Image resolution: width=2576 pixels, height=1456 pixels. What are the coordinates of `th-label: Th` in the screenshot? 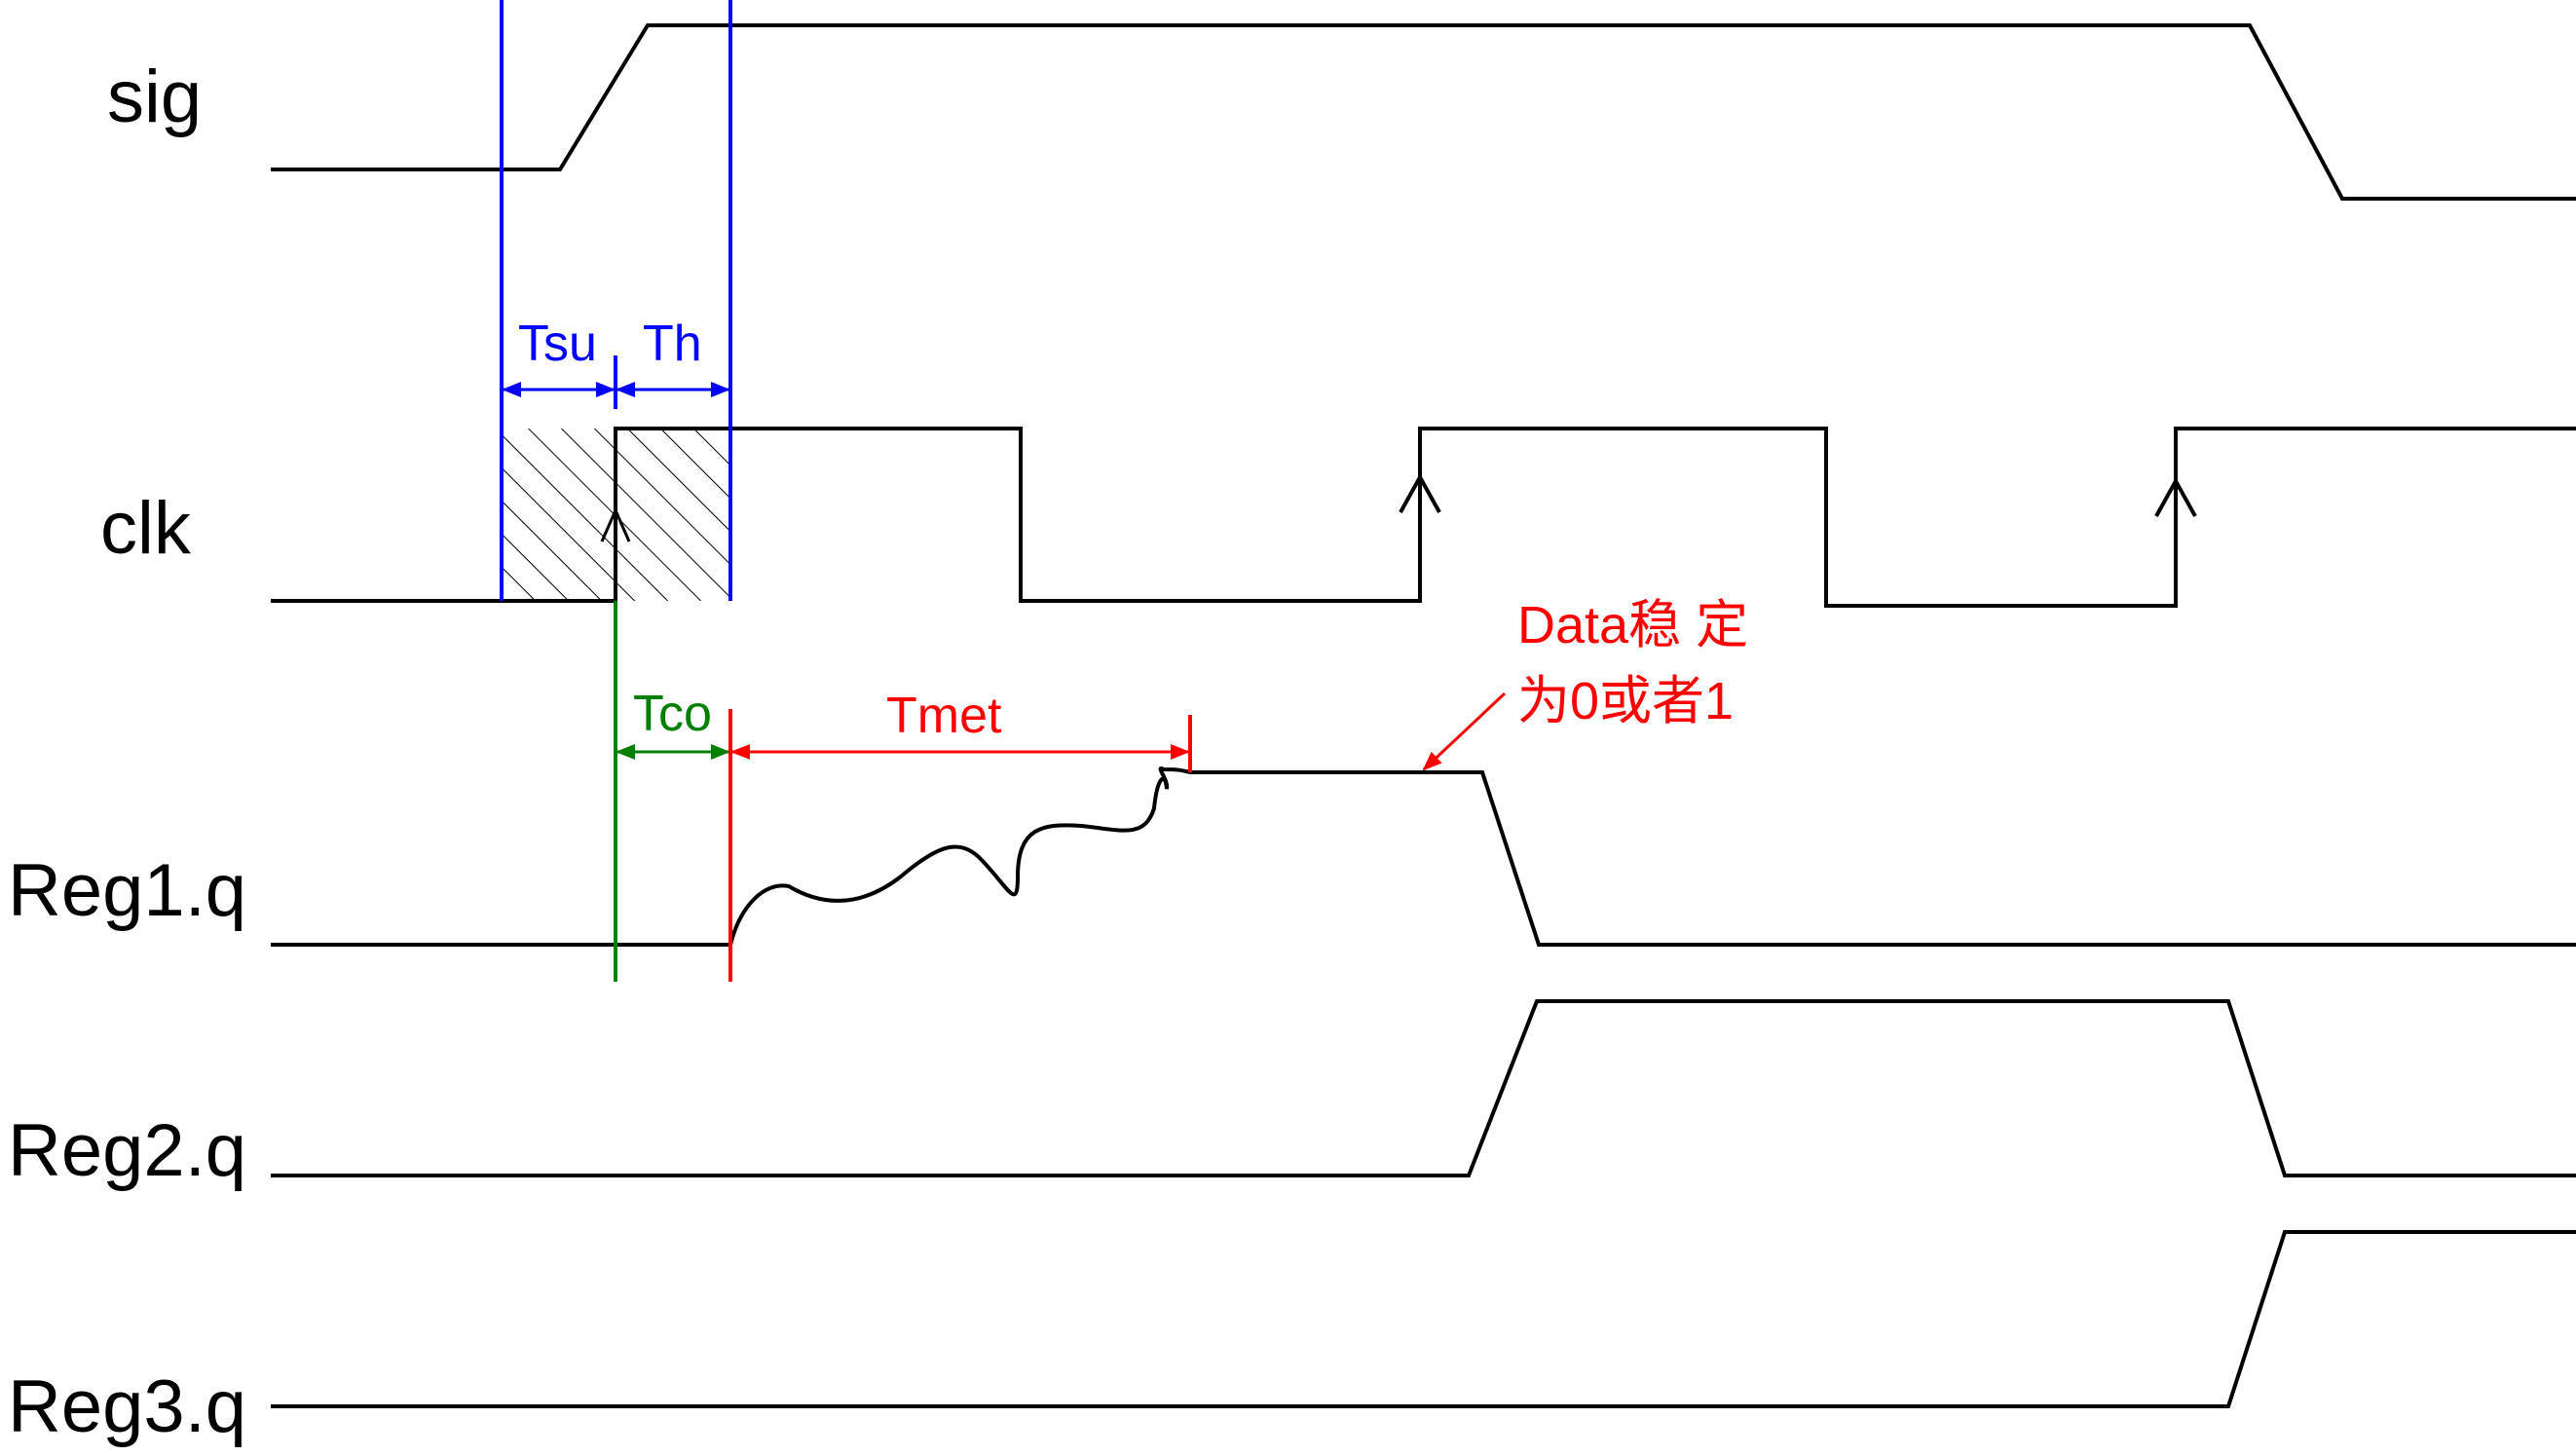 It's located at (672, 344).